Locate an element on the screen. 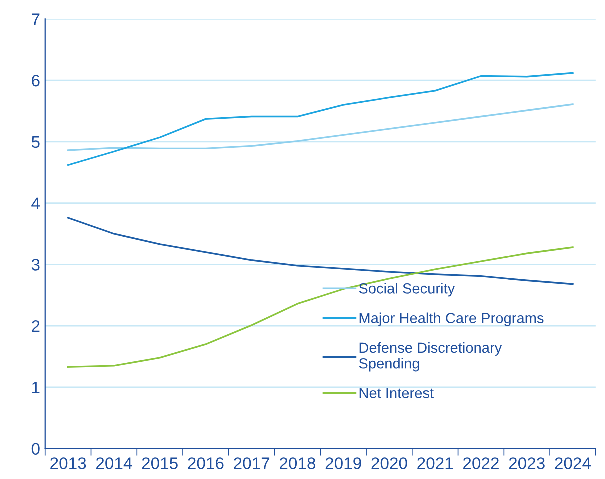  legend-label: Defense Discretionary Spending is located at coordinates (430, 357).